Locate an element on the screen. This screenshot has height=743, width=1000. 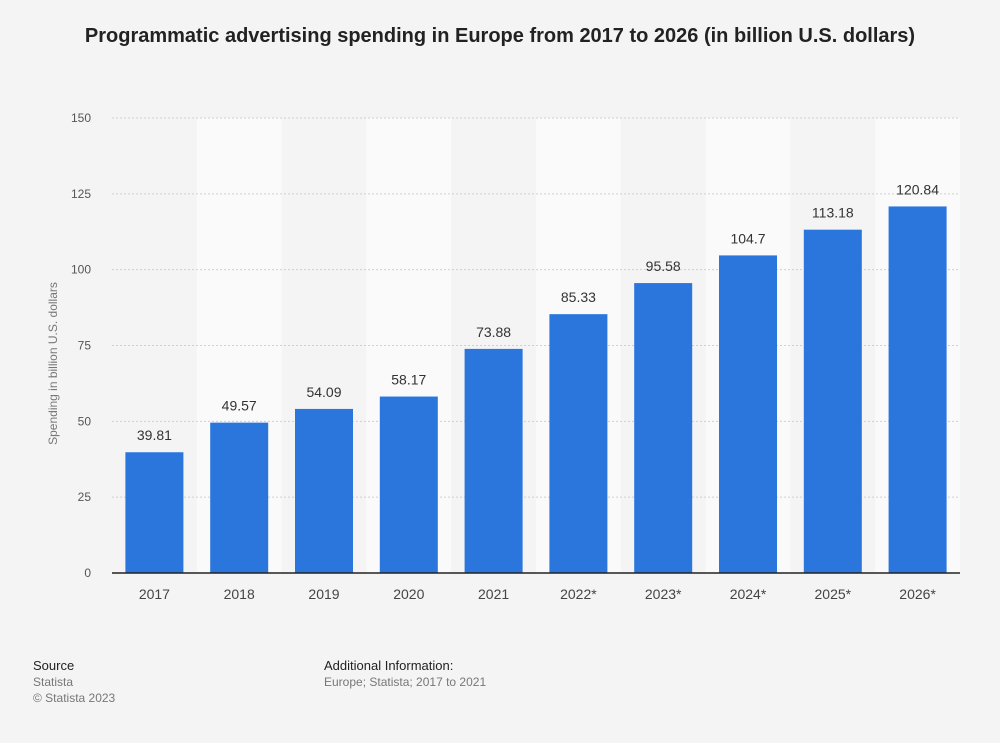
source-section: Source Statista © Statista 2023 is located at coordinates (74, 682).